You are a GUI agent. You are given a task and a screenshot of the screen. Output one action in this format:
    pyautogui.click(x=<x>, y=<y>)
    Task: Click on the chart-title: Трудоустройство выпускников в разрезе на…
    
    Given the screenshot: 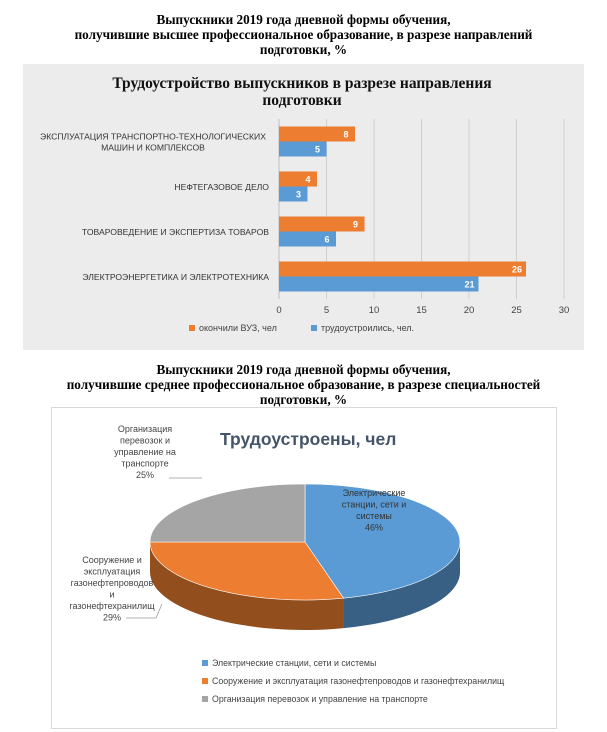 What is the action you would take?
    pyautogui.click(x=301, y=83)
    